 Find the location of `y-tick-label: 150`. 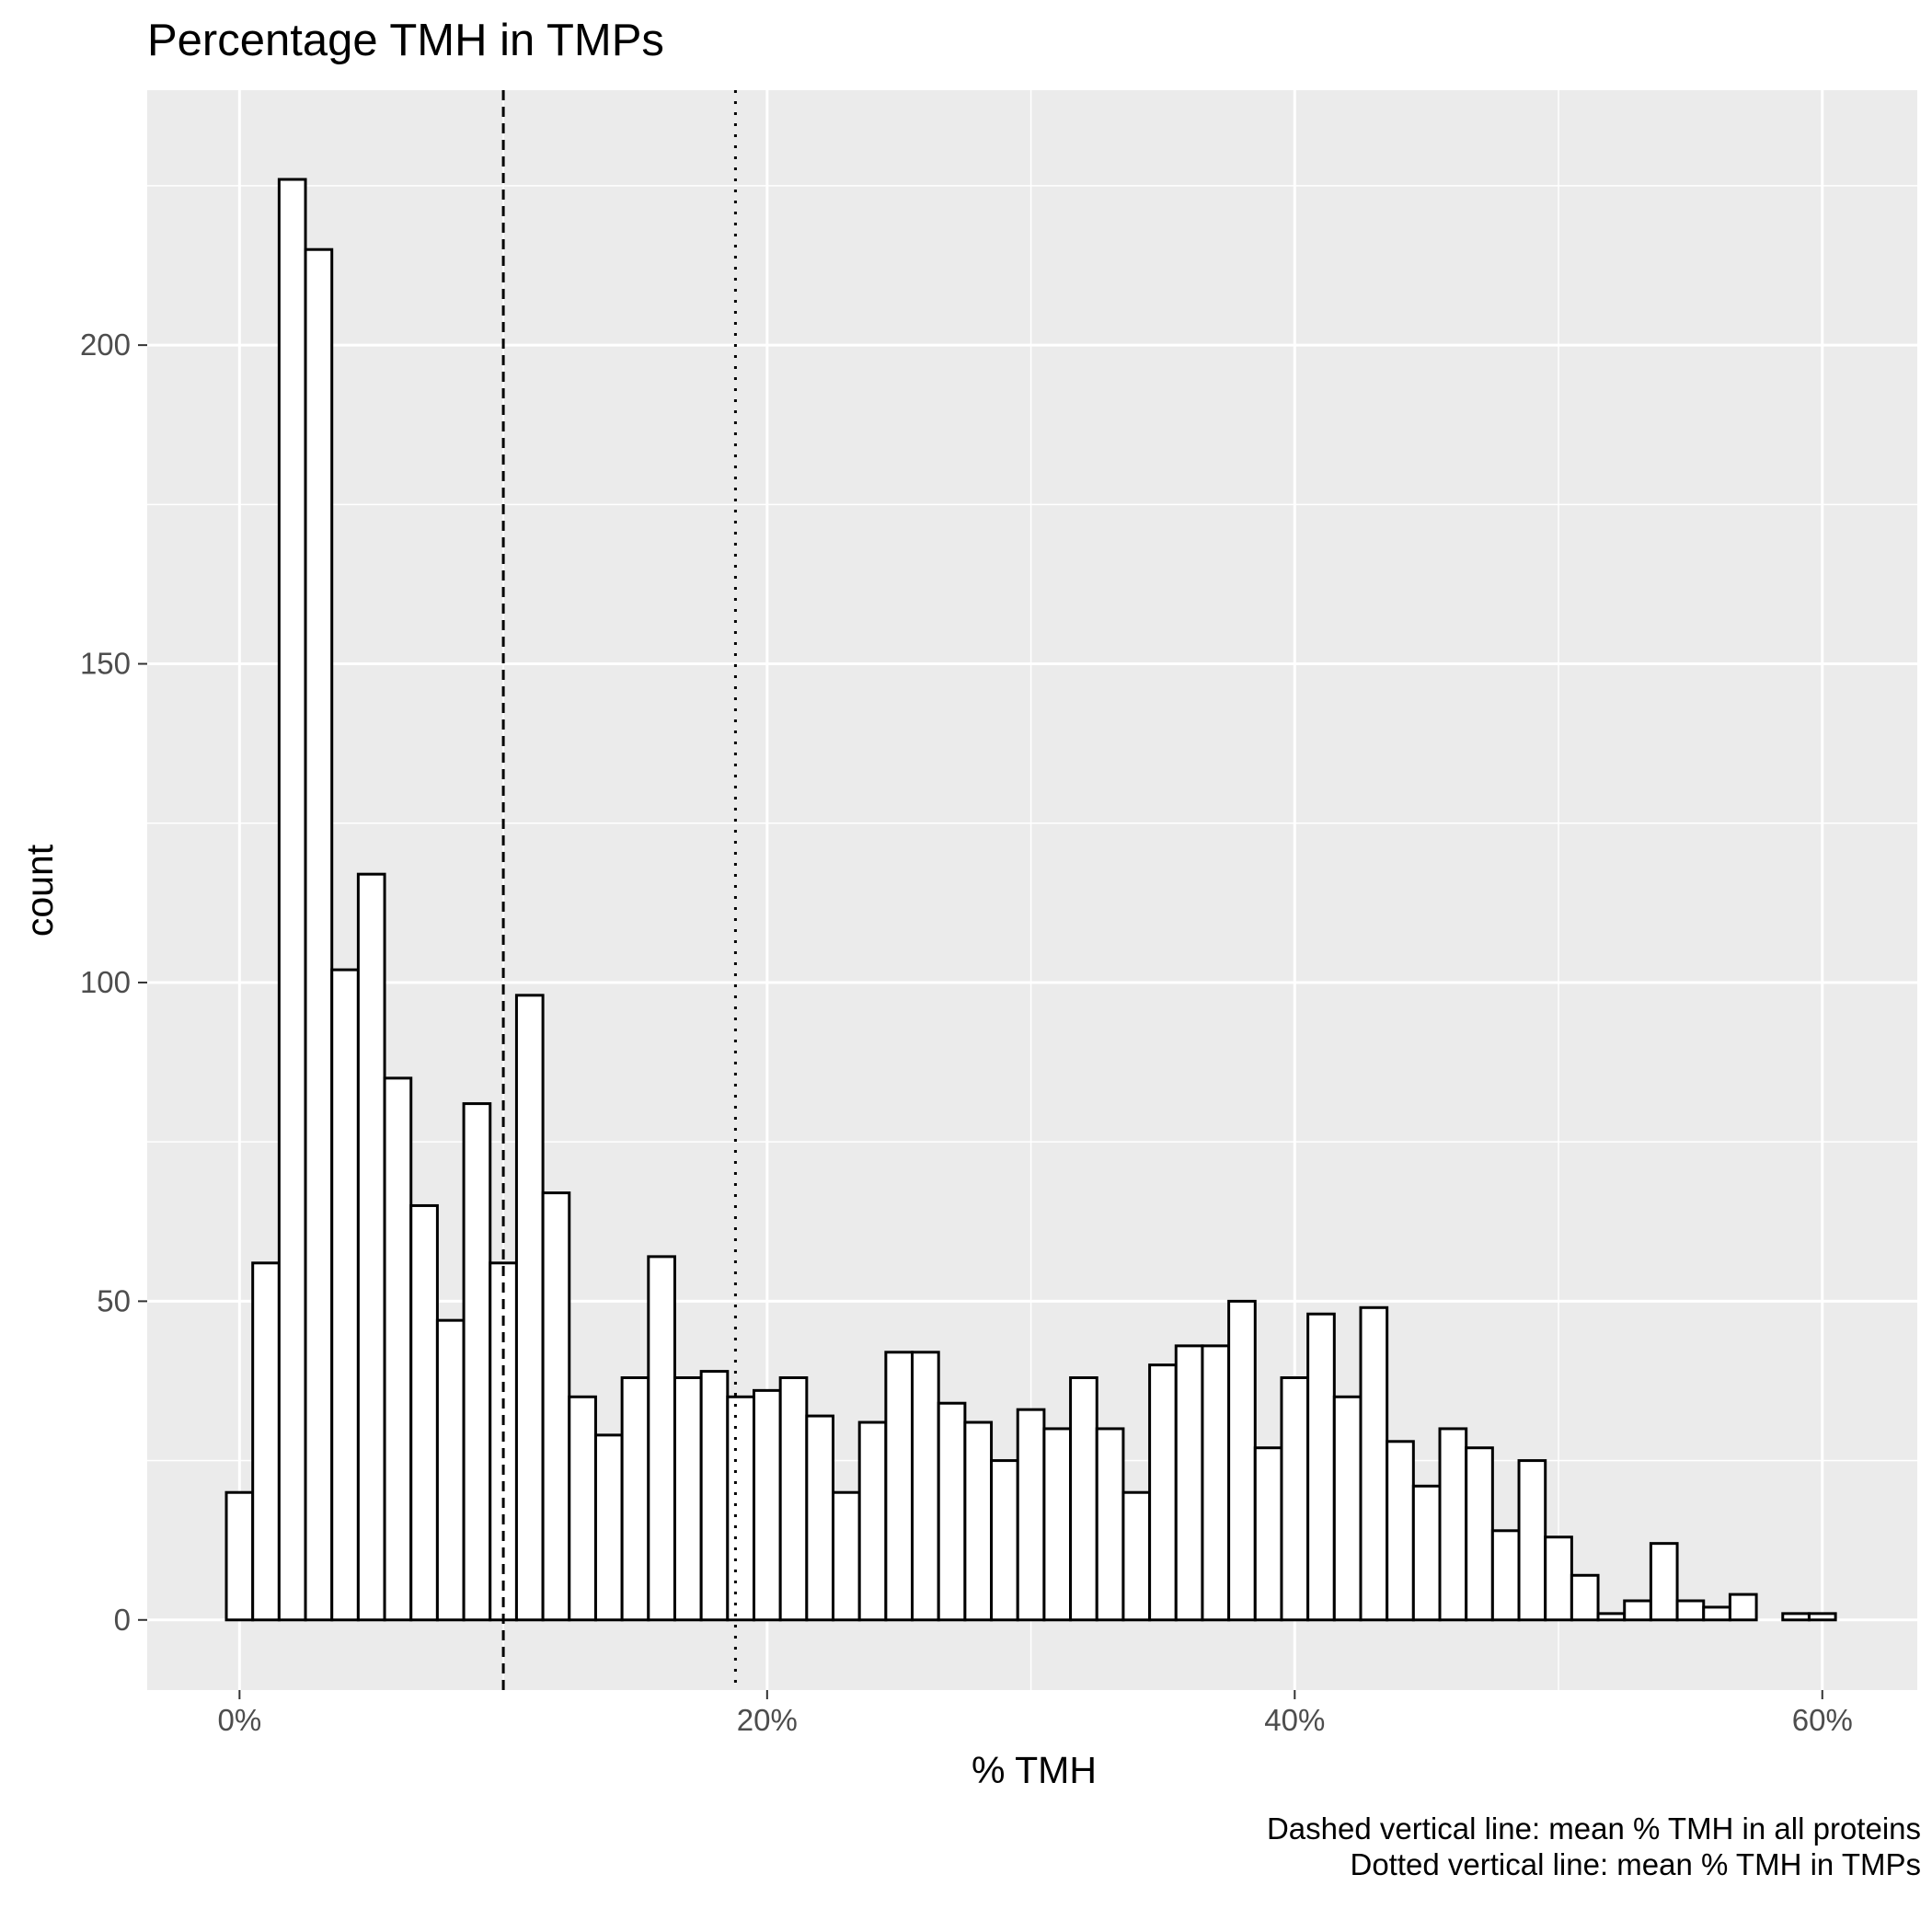

y-tick-label: 150 is located at coordinates (105, 664).